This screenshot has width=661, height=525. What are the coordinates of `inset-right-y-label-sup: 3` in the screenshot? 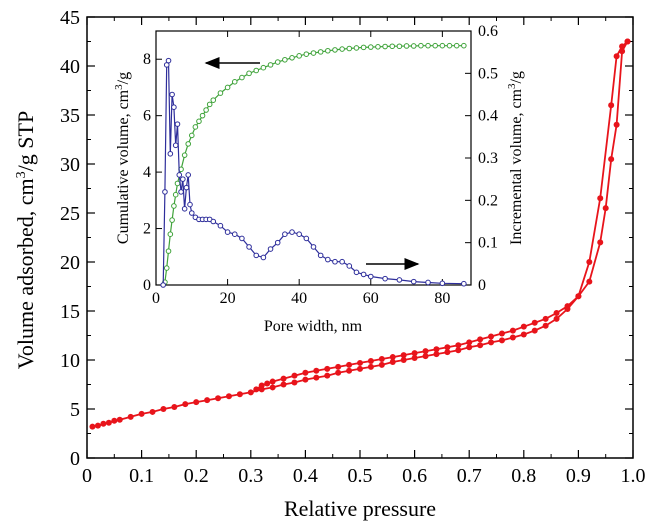 It's located at (512, 86).